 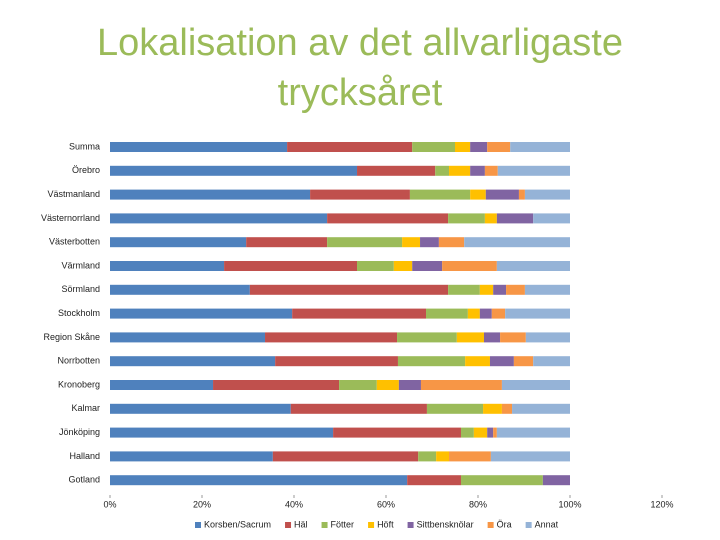 I want to click on y-tick-label: Region Skåne, so click(x=71, y=337).